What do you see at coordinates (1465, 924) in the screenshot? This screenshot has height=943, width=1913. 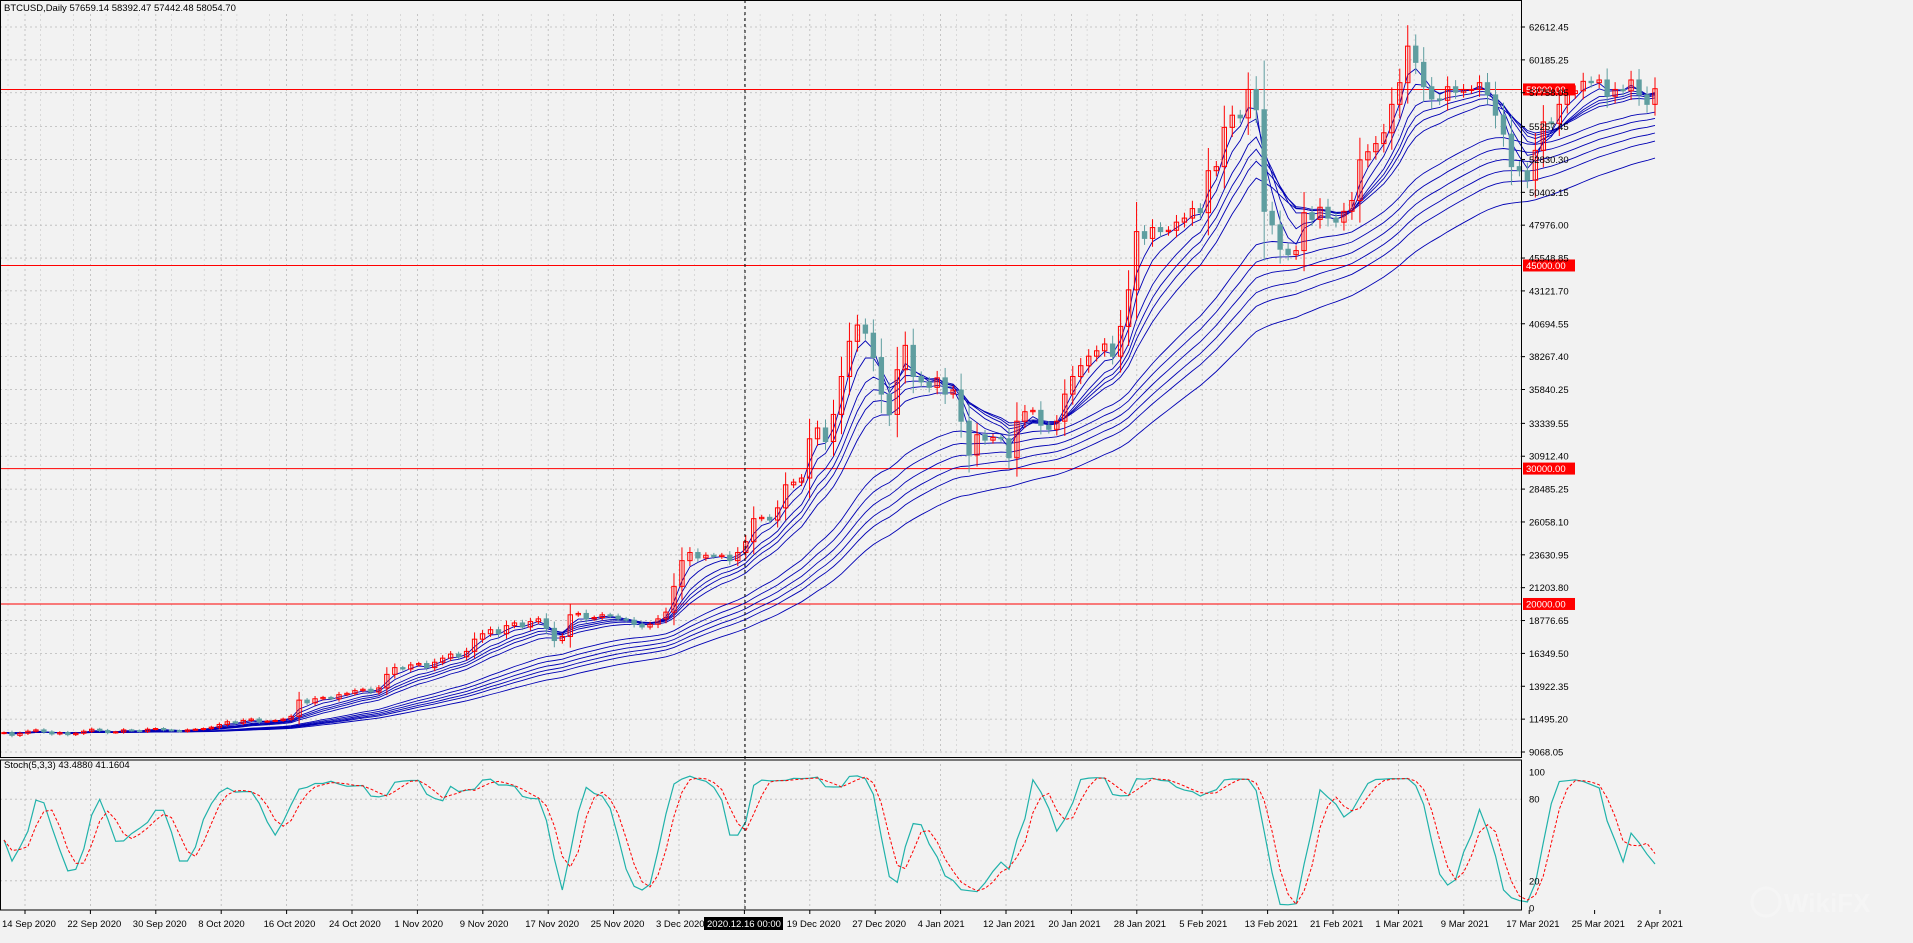 I see `x-tick-label: 9 Mar 2021` at bounding box center [1465, 924].